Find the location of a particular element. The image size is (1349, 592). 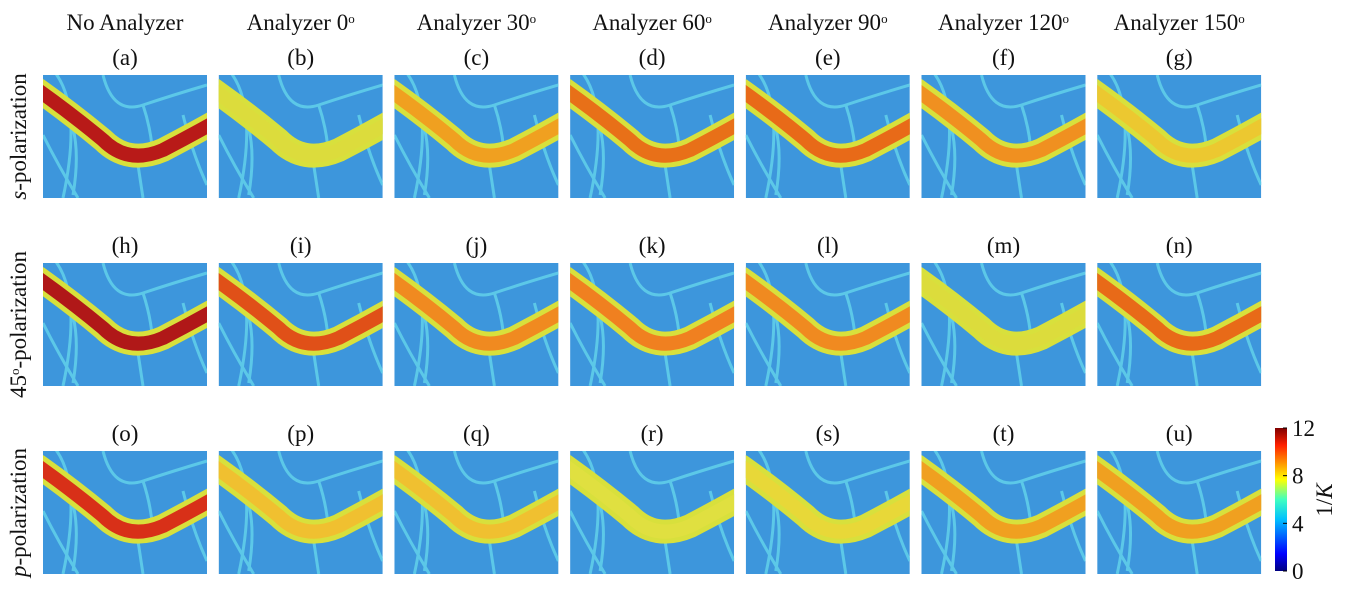

column-header-part: No Analyzer is located at coordinates (125, 22).